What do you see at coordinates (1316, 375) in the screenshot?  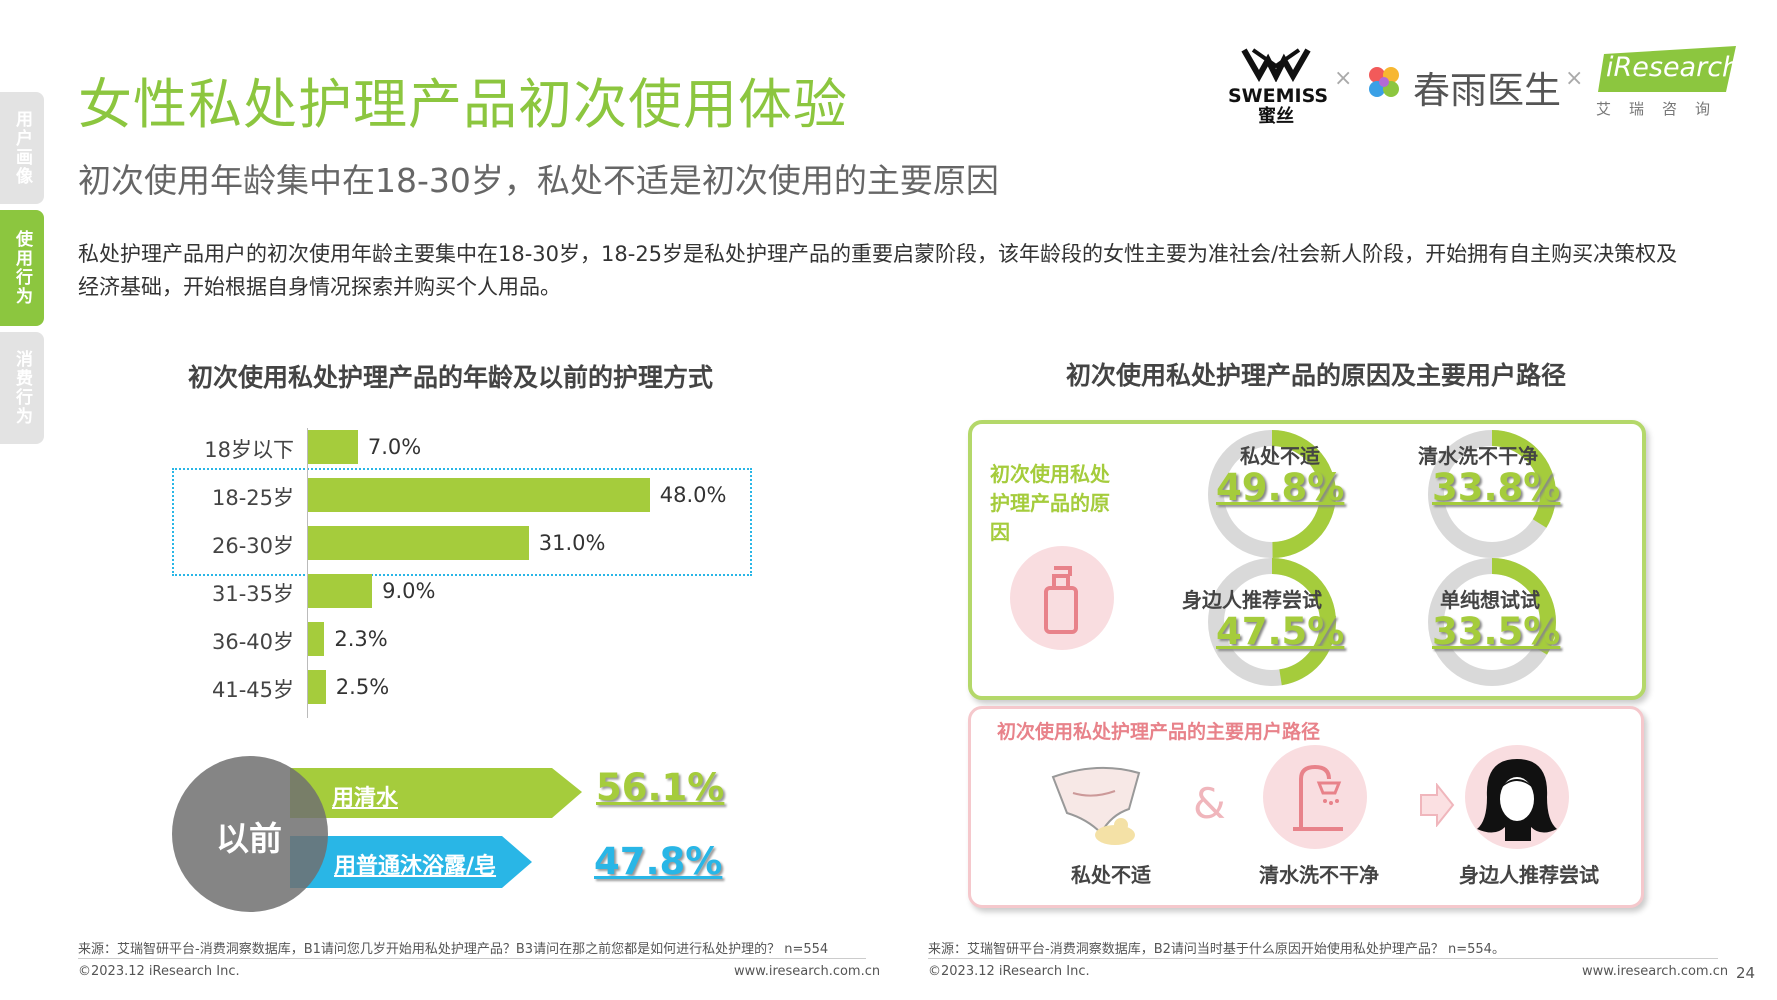 I see `right-chart-title: 初次使用私处护理产品的原因及主要用户路径` at bounding box center [1316, 375].